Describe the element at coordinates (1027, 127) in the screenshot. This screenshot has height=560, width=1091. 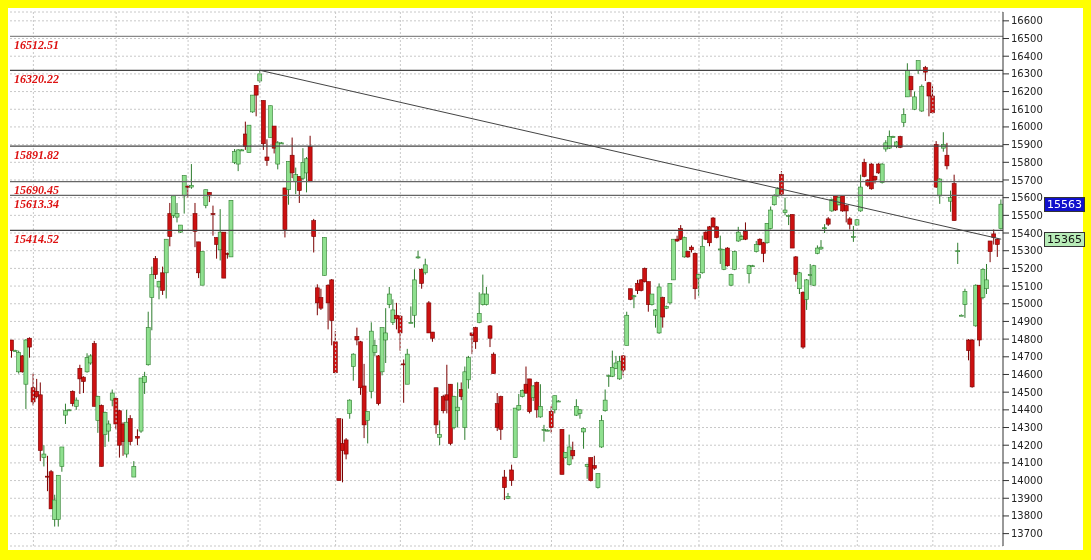
I see `y-tick-label: 16000` at that location.